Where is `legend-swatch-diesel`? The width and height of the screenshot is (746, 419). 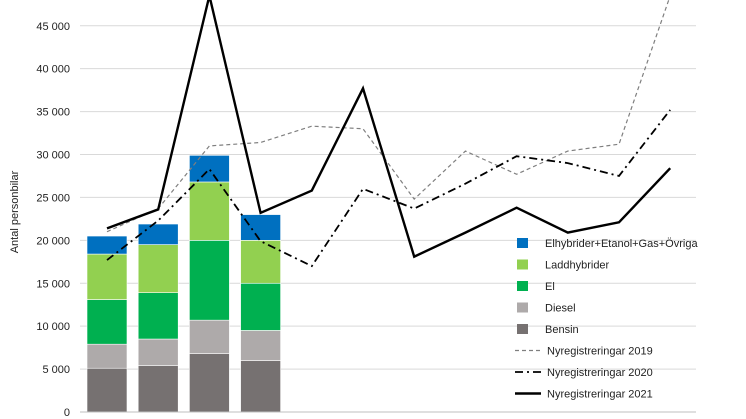
legend-swatch-diesel is located at coordinates (522, 307).